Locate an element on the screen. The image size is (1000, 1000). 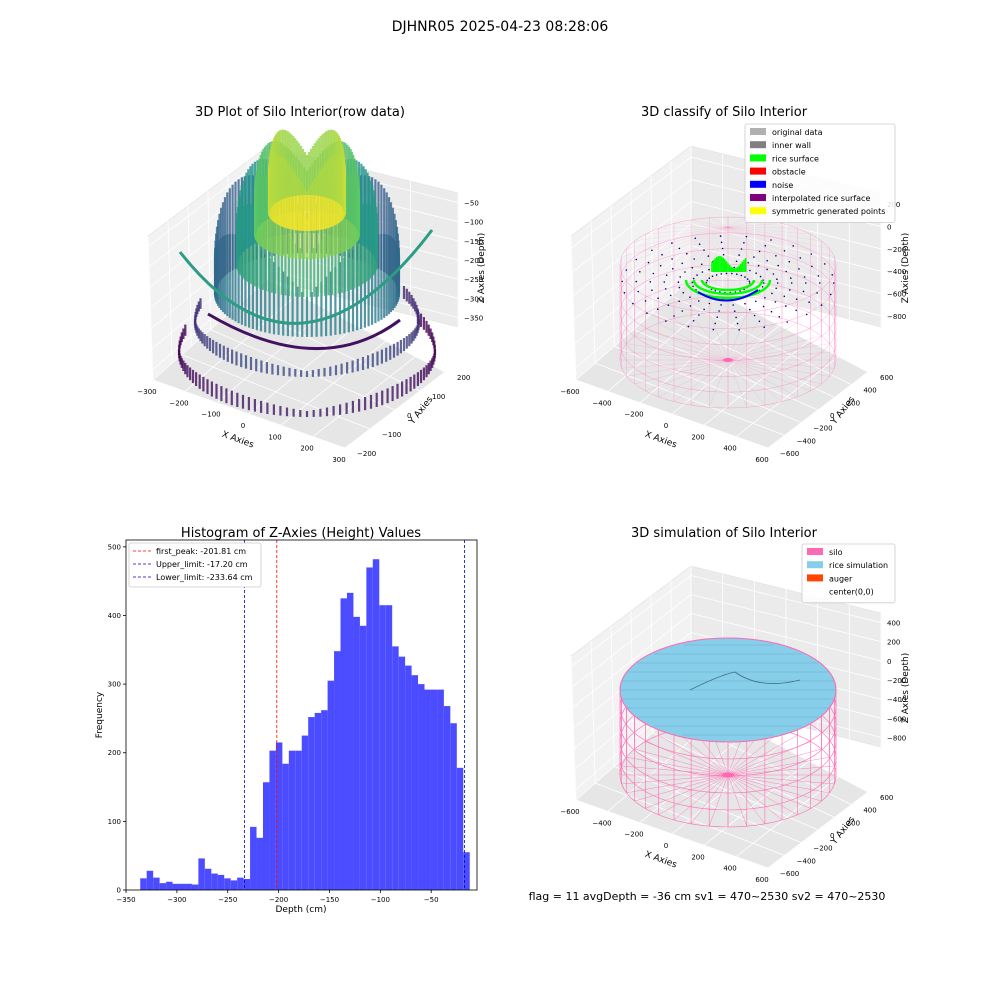
simulation-ytick: 600 is located at coordinates (886, 798).